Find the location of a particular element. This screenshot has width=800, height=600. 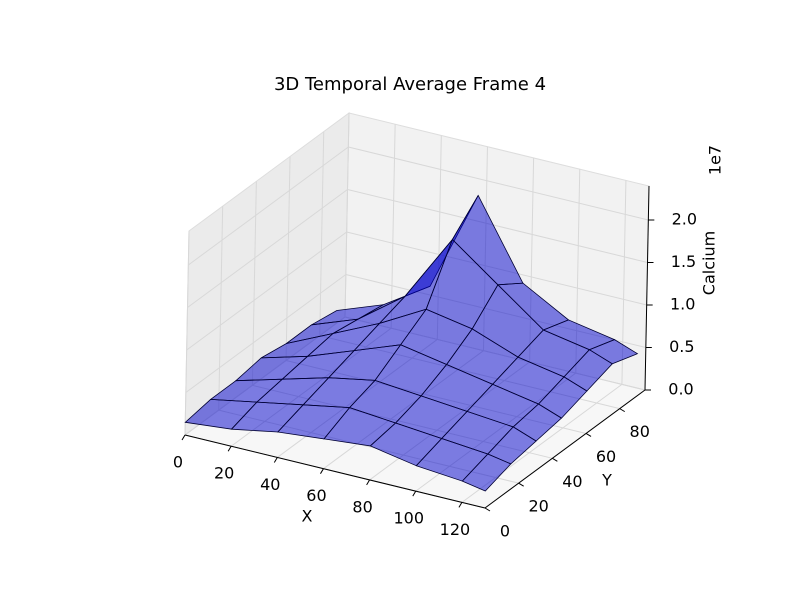

y-tick-label: 60 is located at coordinates (606, 456).